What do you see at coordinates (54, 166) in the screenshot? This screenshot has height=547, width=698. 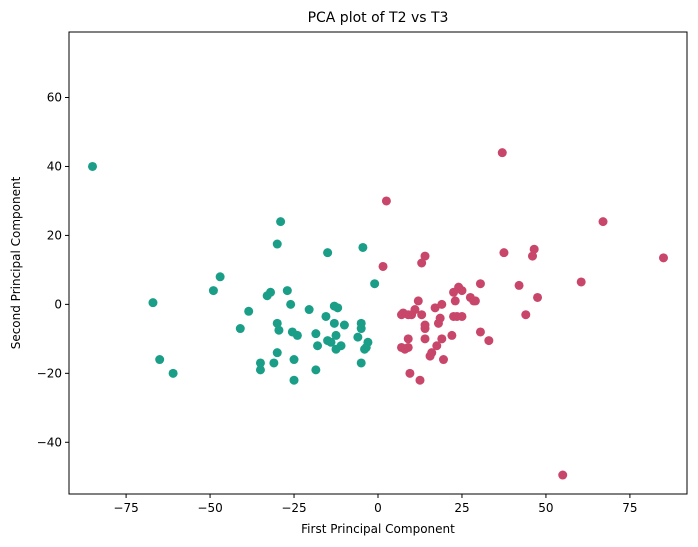 I see `y-tick-label: 40` at bounding box center [54, 166].